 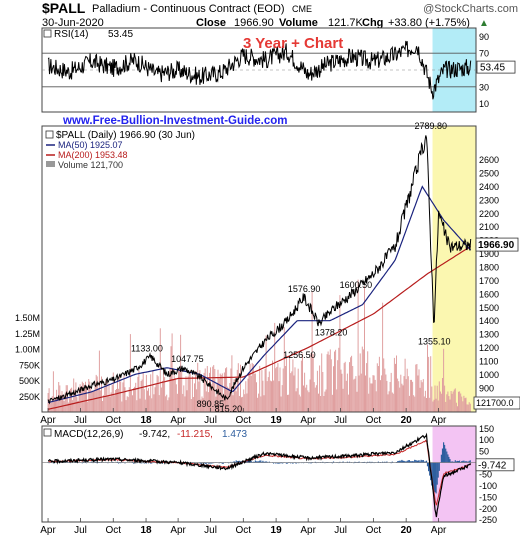 What do you see at coordinates (47, 33) in the screenshot?
I see `rsi-legend-swatch` at bounding box center [47, 33].